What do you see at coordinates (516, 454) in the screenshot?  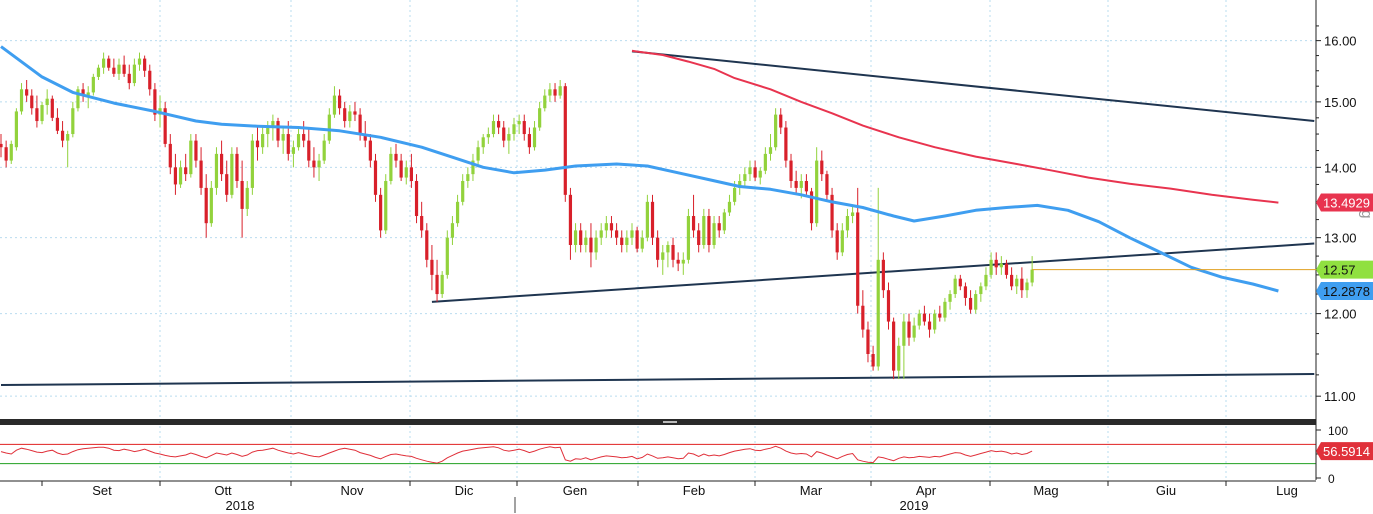 I see `rsi-line` at bounding box center [516, 454].